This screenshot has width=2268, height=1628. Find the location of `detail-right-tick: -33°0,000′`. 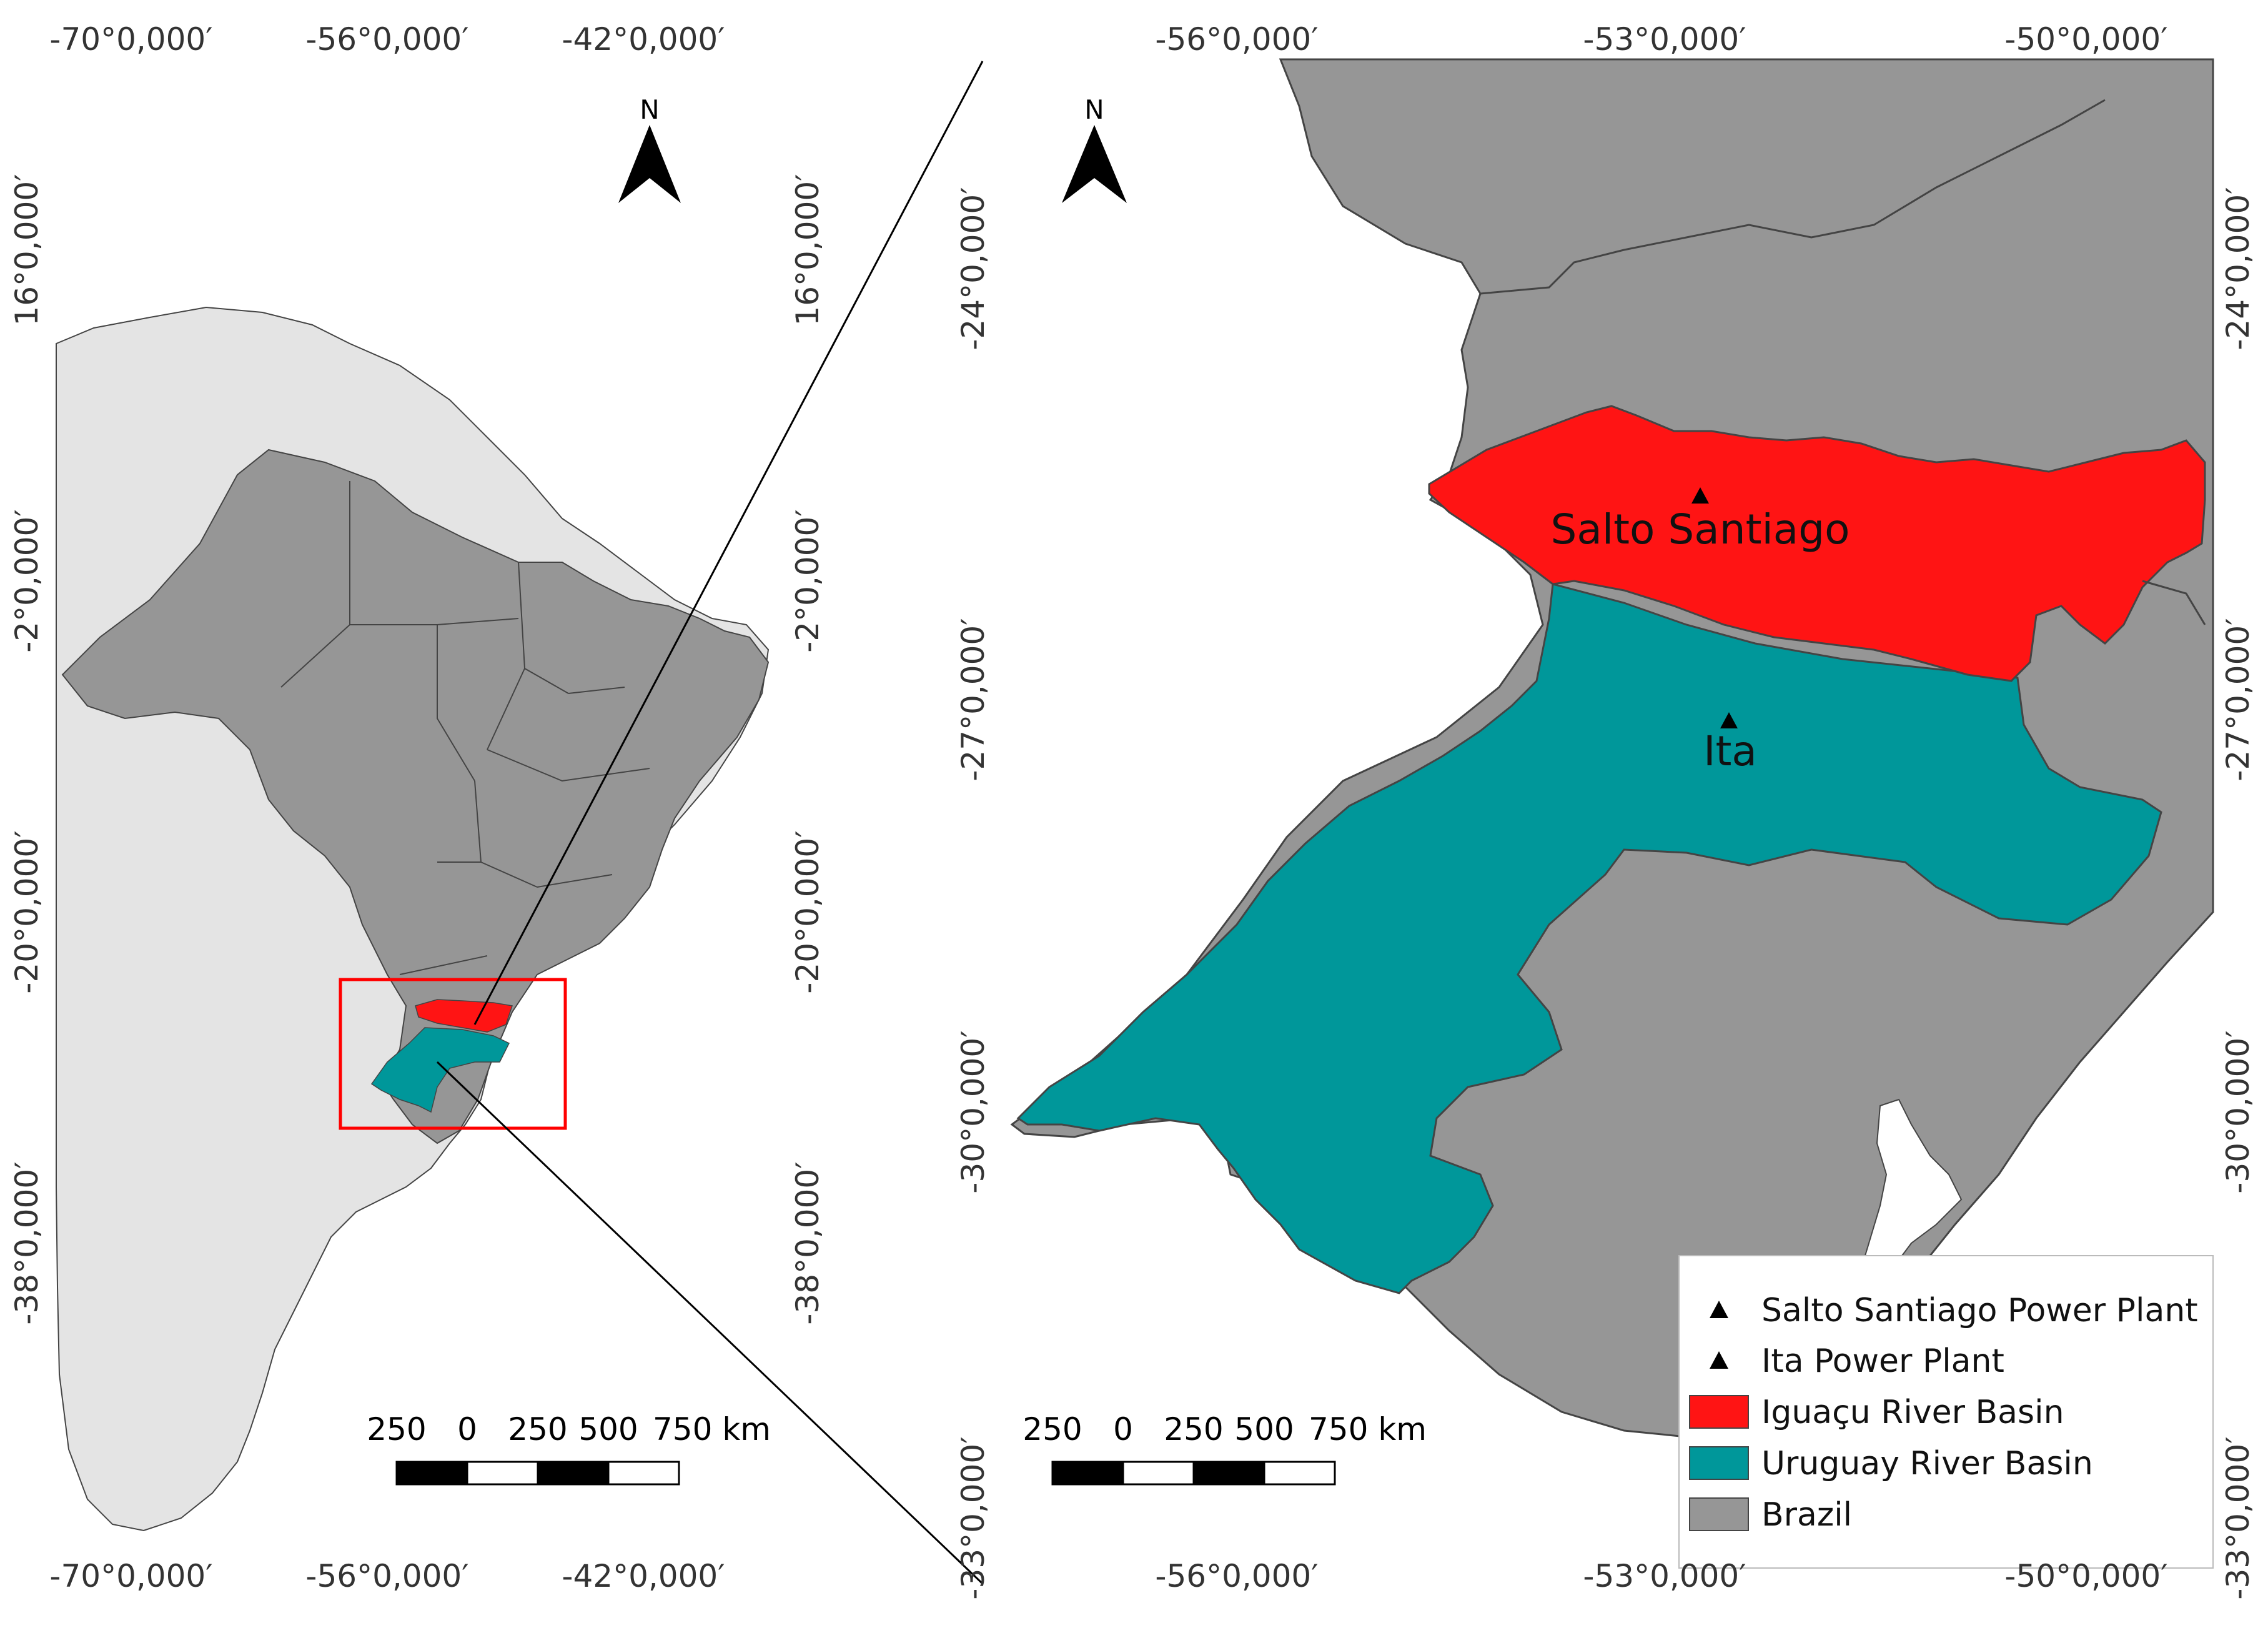

detail-right-tick: -33°0,000′ is located at coordinates (2238, 1517).